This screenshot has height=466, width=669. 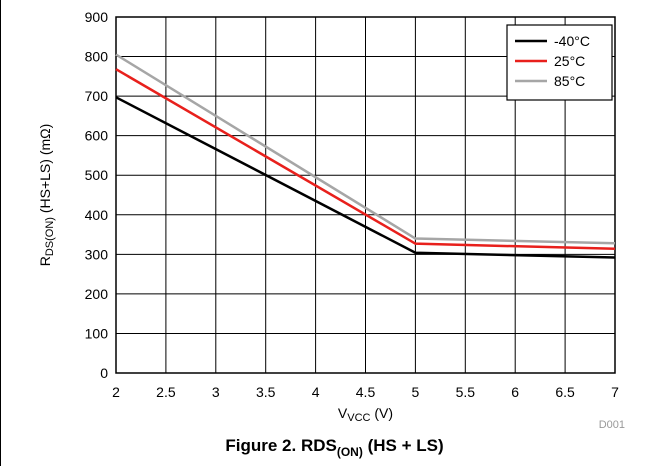 I want to click on caption-subscript: (ON), so click(x=349, y=452).